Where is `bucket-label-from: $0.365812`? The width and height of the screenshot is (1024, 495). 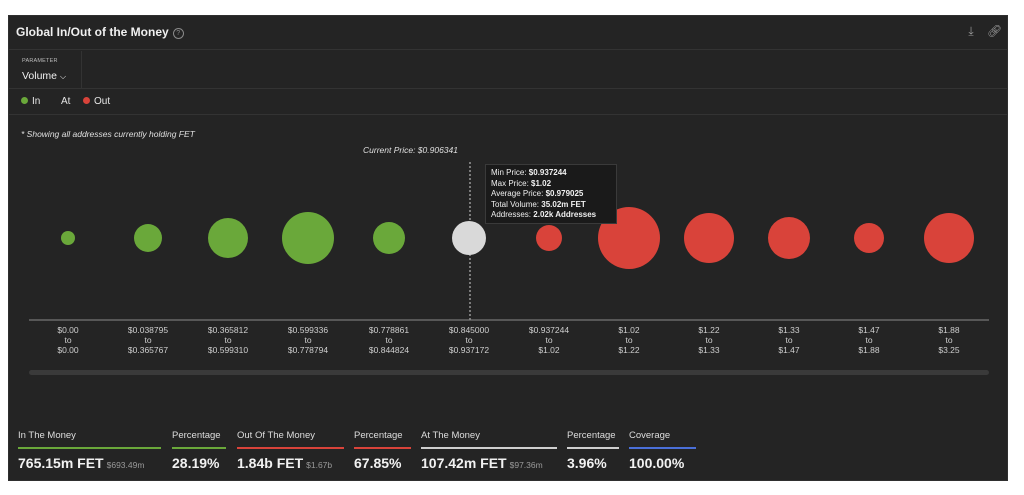
bucket-label-from: $0.365812 is located at coordinates (228, 330).